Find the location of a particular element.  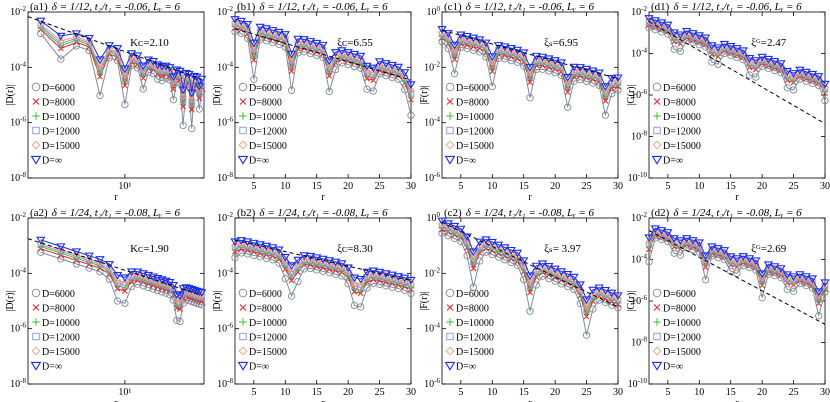

y-tick-label: 10⁻⁶ is located at coordinates (639, 300).